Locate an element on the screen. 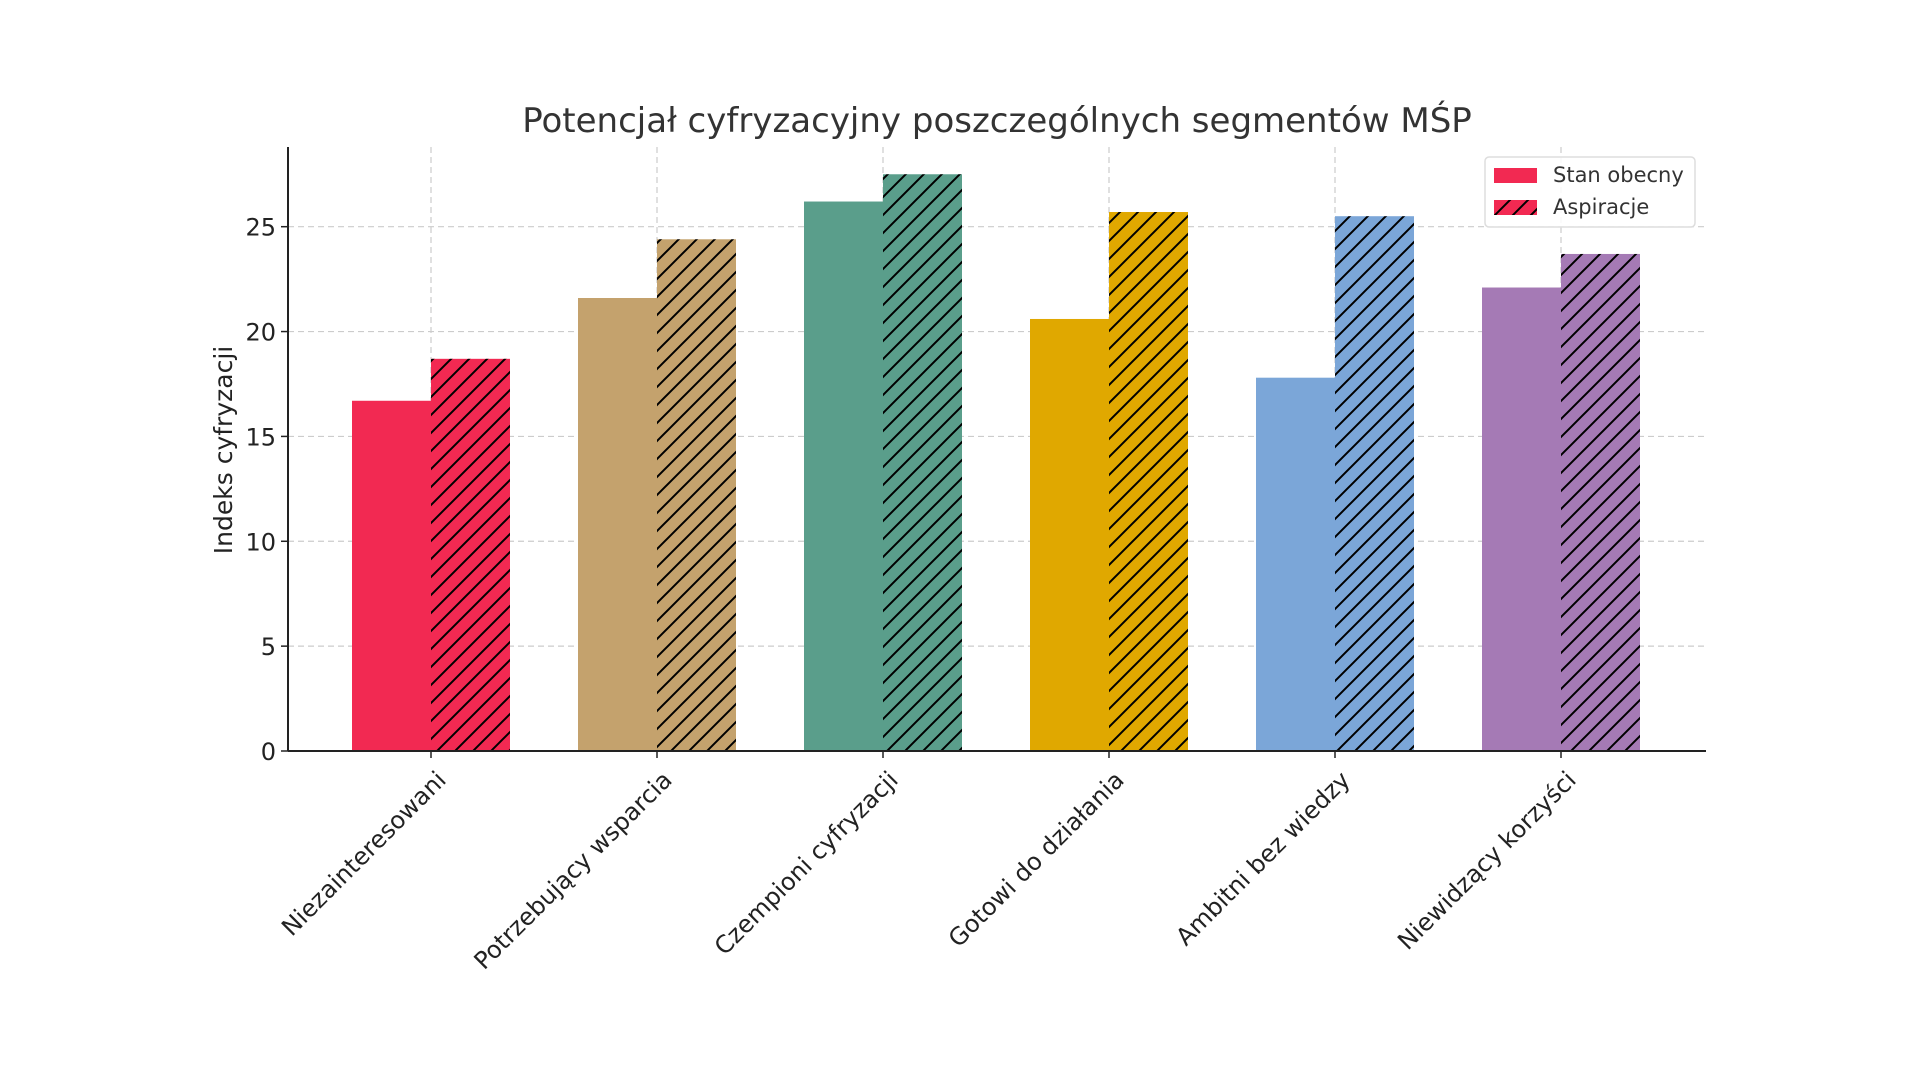 Image resolution: width=1920 pixels, height=1080 pixels. y-axis-label: Indeks cyfryzacji is located at coordinates (223, 450).